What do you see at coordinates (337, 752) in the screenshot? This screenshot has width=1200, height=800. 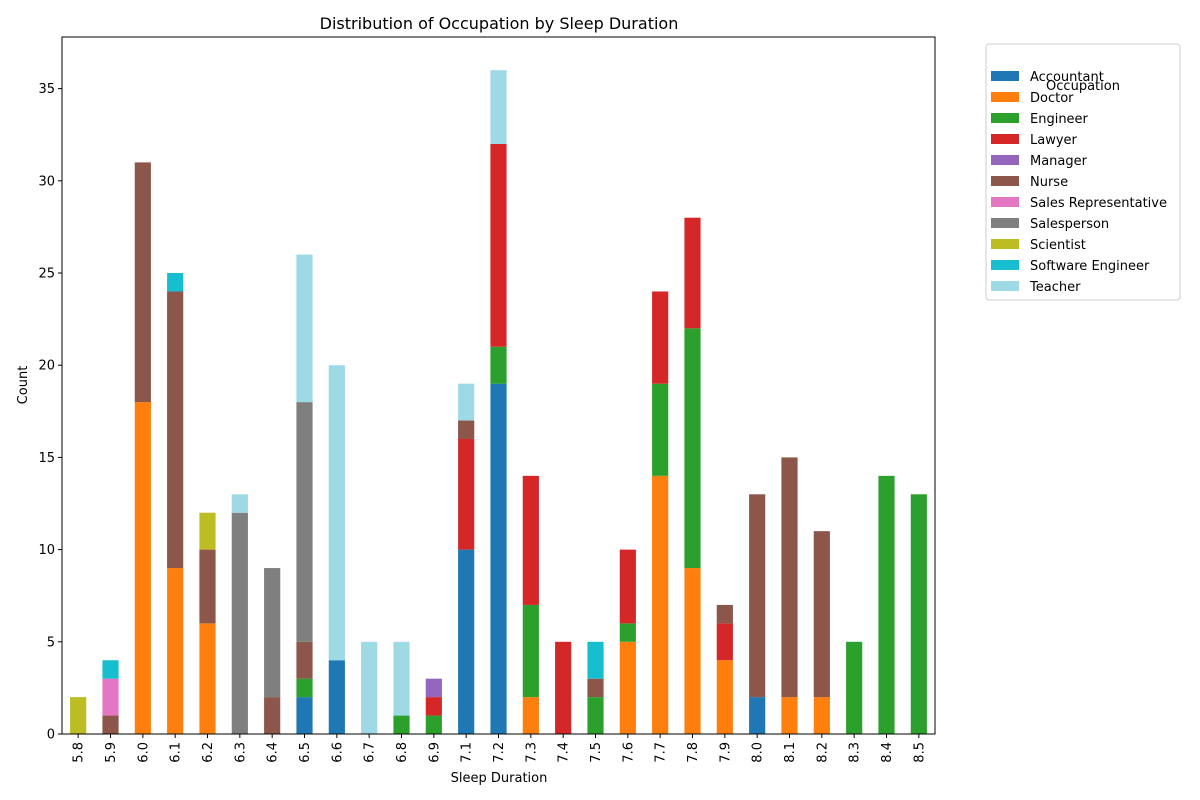 I see `x-tick-label: 6.6` at bounding box center [337, 752].